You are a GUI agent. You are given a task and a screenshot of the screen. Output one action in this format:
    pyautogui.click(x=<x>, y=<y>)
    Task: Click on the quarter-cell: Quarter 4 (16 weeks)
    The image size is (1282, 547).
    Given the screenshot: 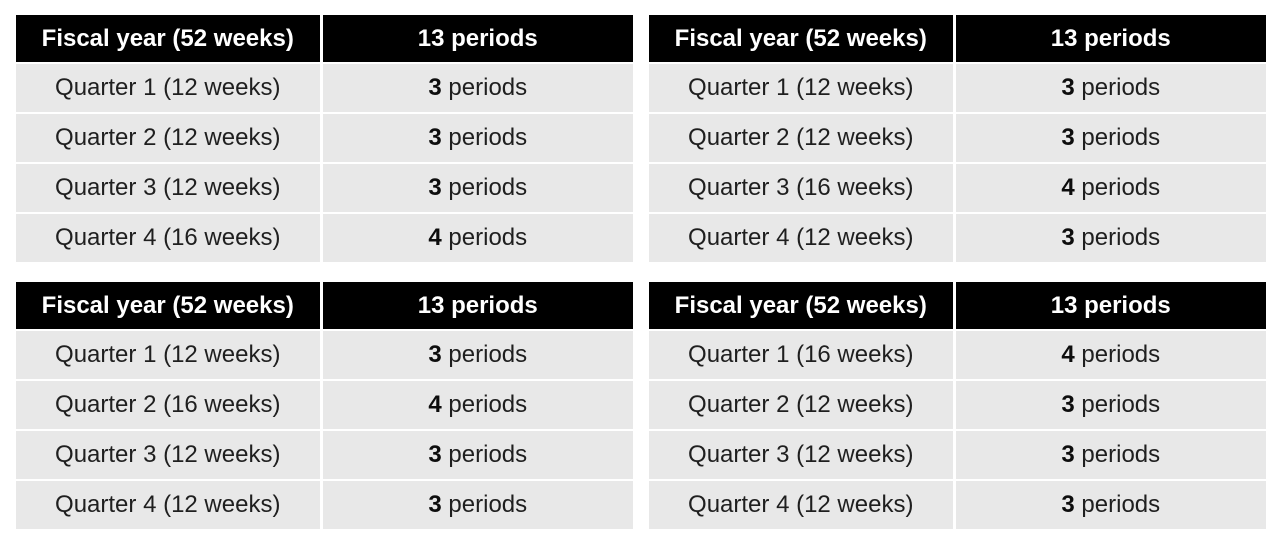 What is the action you would take?
    pyautogui.click(x=168, y=238)
    